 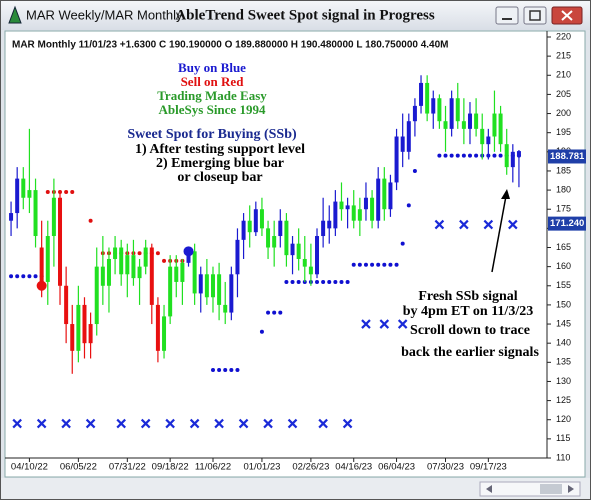 I want to click on y-tick-label: 185, so click(x=563, y=170).